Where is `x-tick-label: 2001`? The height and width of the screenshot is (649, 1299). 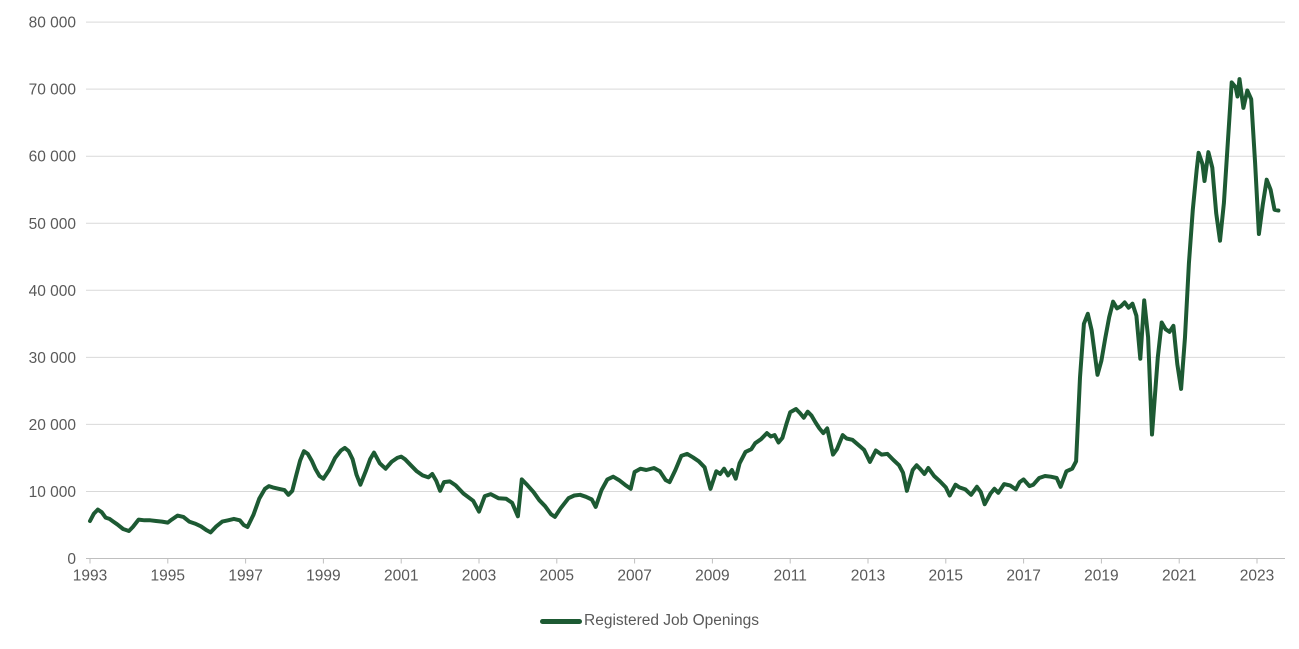
x-tick-label: 2001 is located at coordinates (401, 576).